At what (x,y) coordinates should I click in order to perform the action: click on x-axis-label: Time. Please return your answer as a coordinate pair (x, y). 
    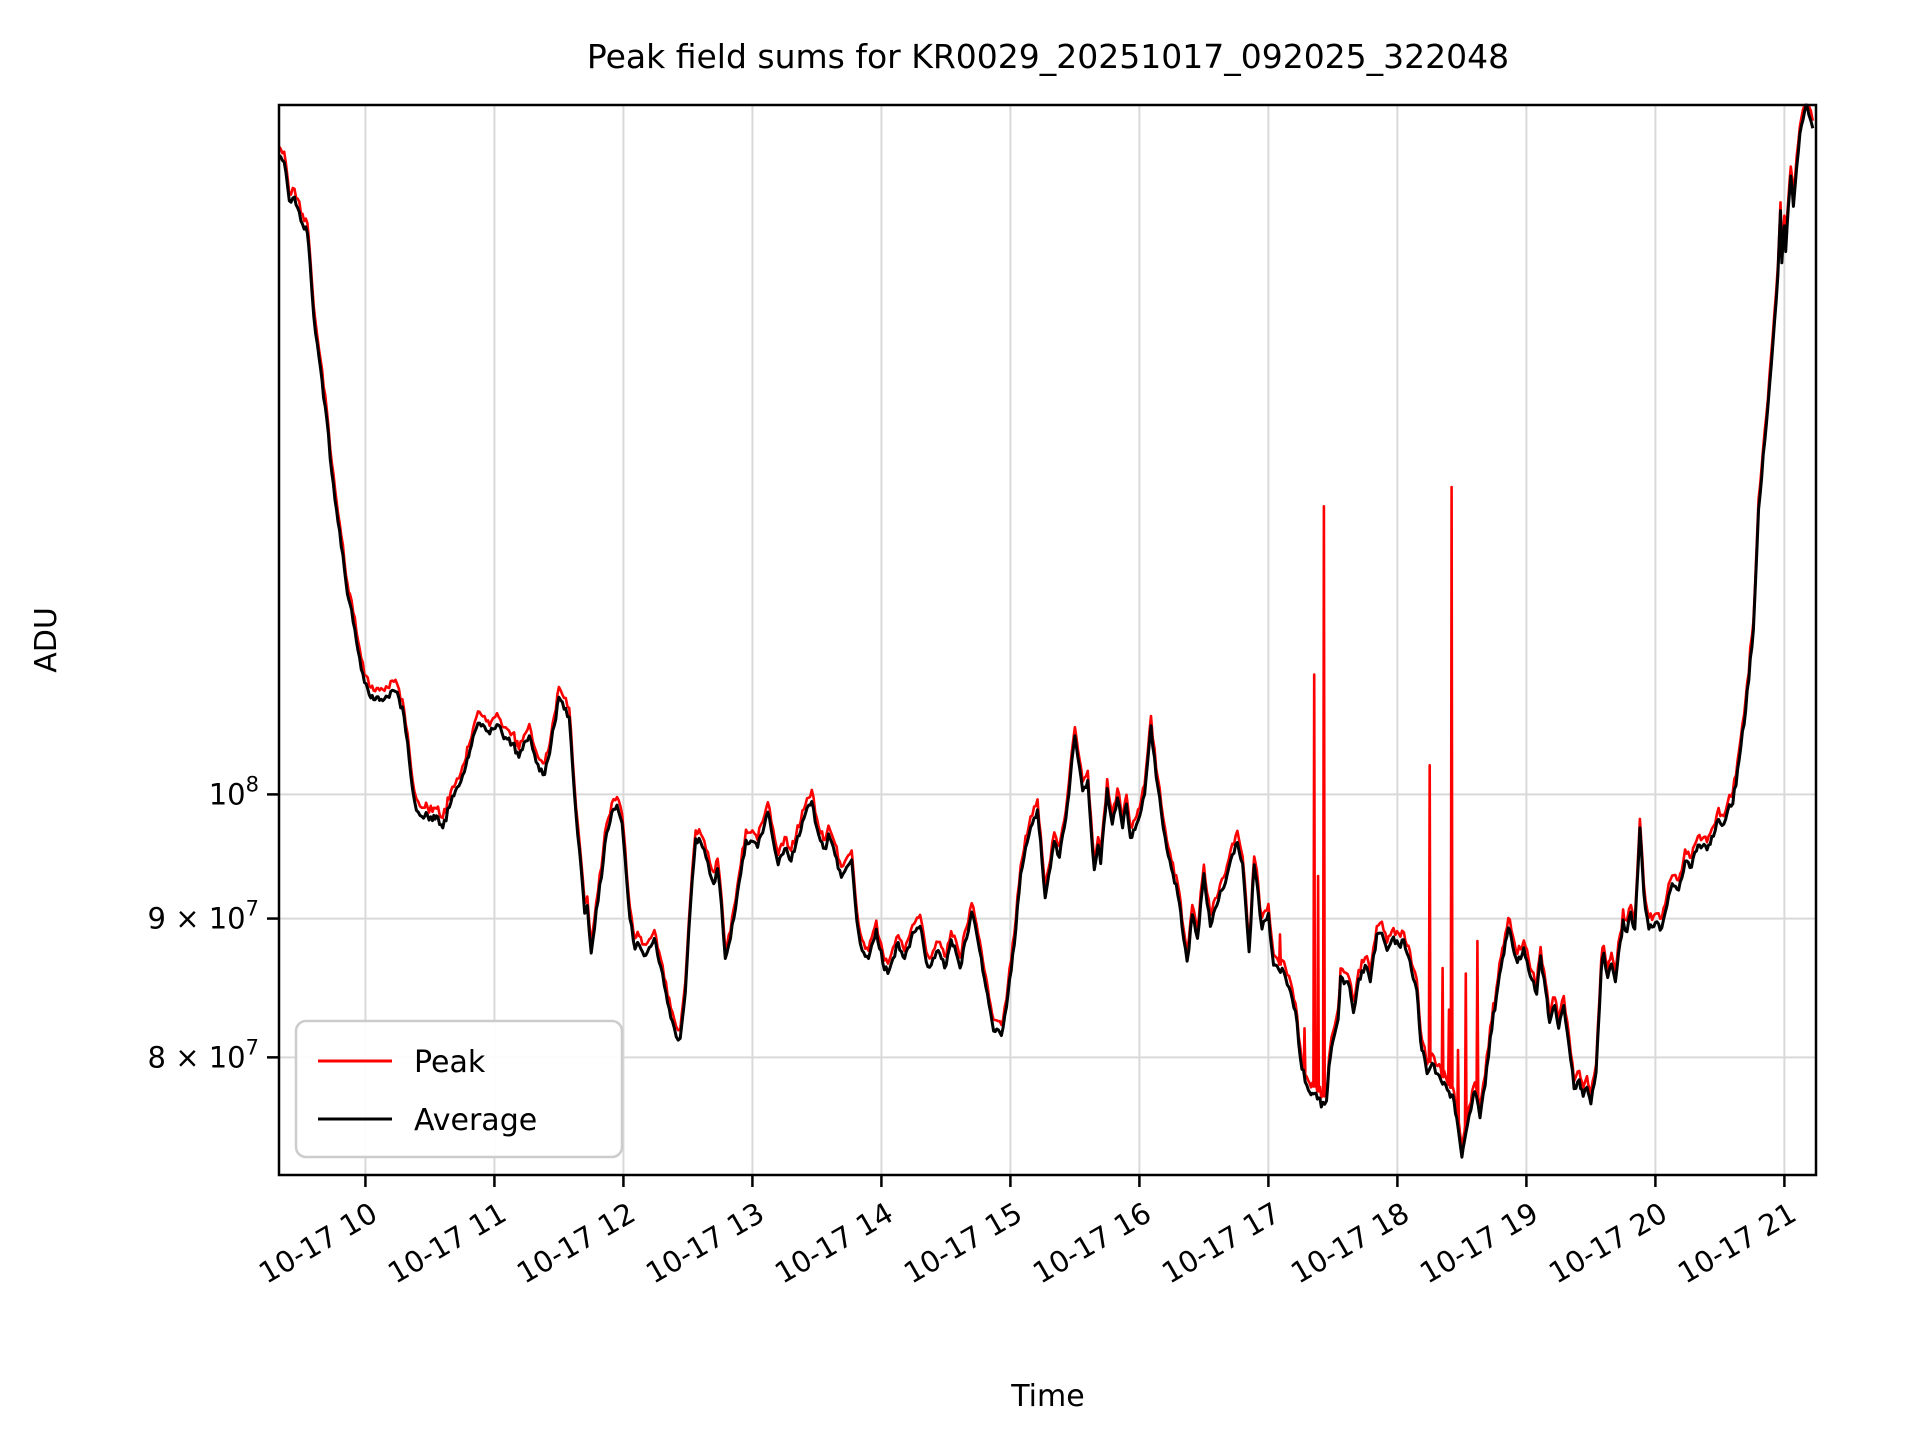
    Looking at the image, I should click on (1047, 1396).